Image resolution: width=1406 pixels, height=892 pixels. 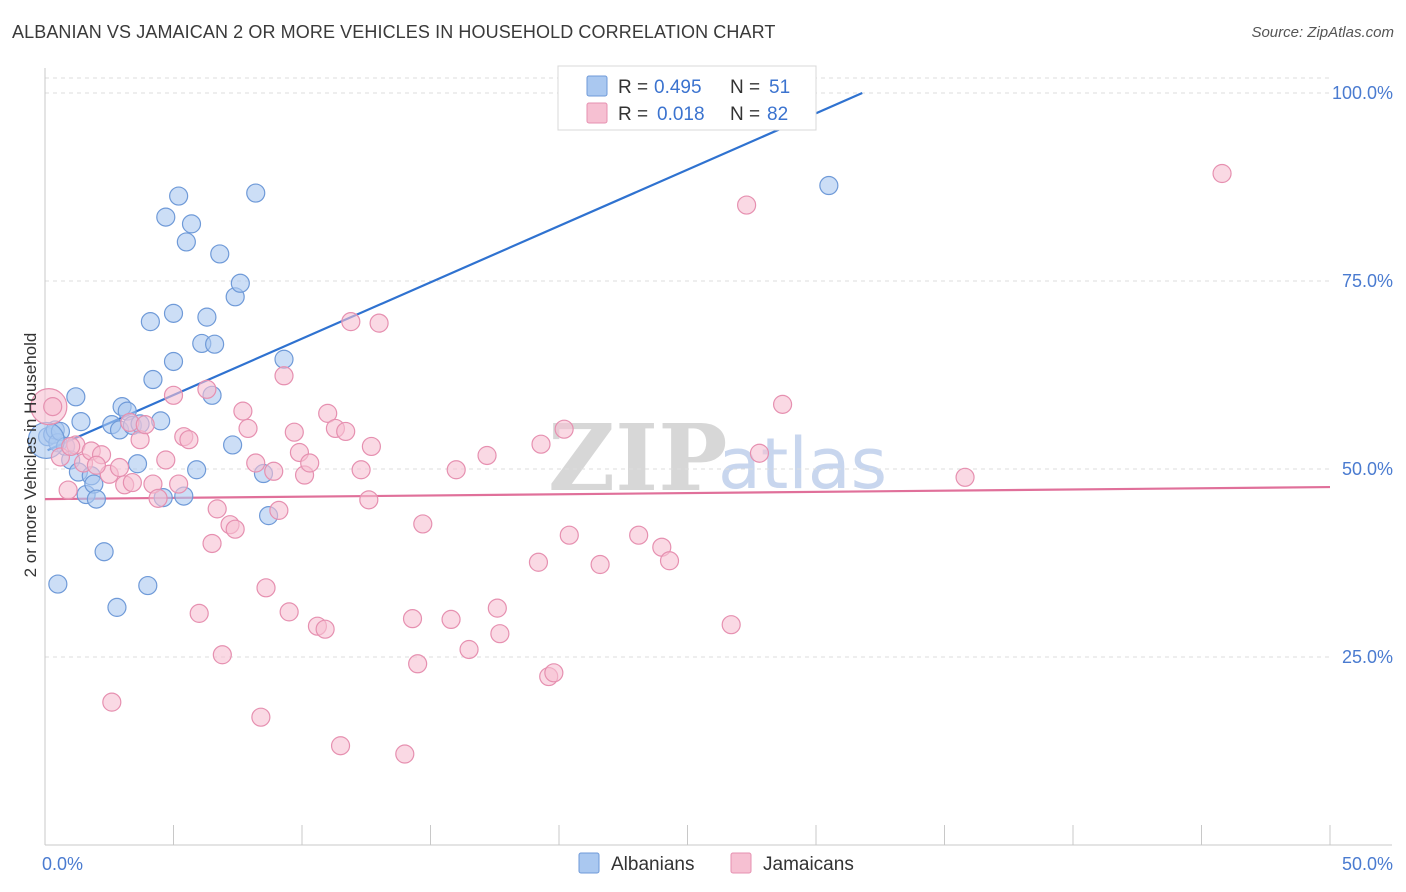 I want to click on y-tick-labels: 25.0% 50.0% 75.0% 100.0%, so click(x=1362, y=375).